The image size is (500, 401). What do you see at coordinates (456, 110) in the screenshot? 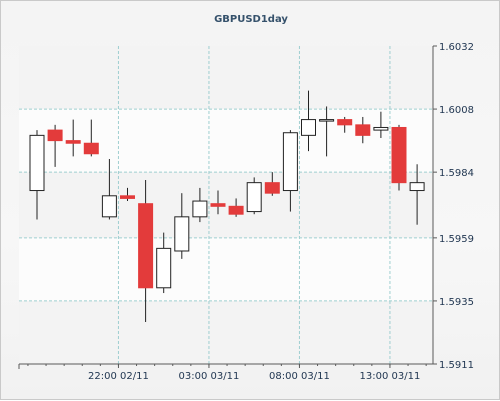
I see `y-tick-label: 1.6008` at bounding box center [456, 110].